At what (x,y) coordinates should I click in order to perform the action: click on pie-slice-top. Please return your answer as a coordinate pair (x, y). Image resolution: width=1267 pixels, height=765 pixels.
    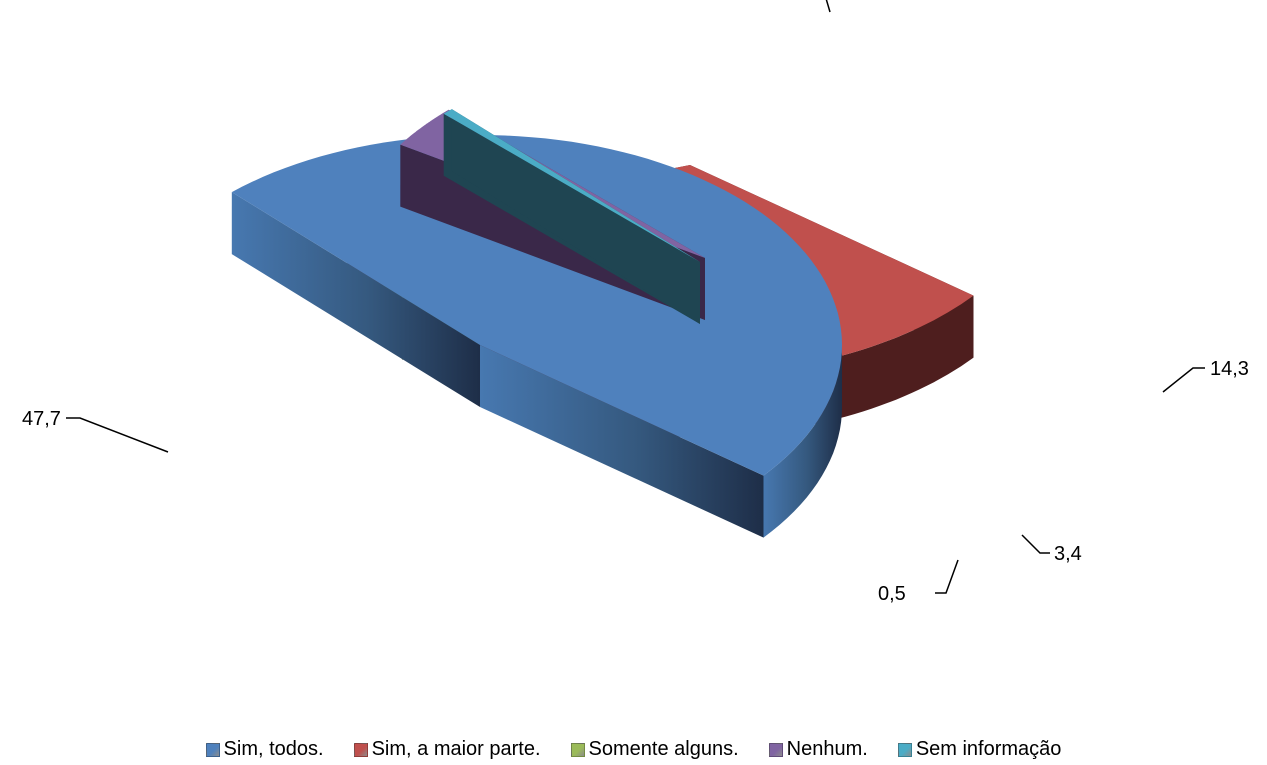
    Looking at the image, I should click on (571, 185).